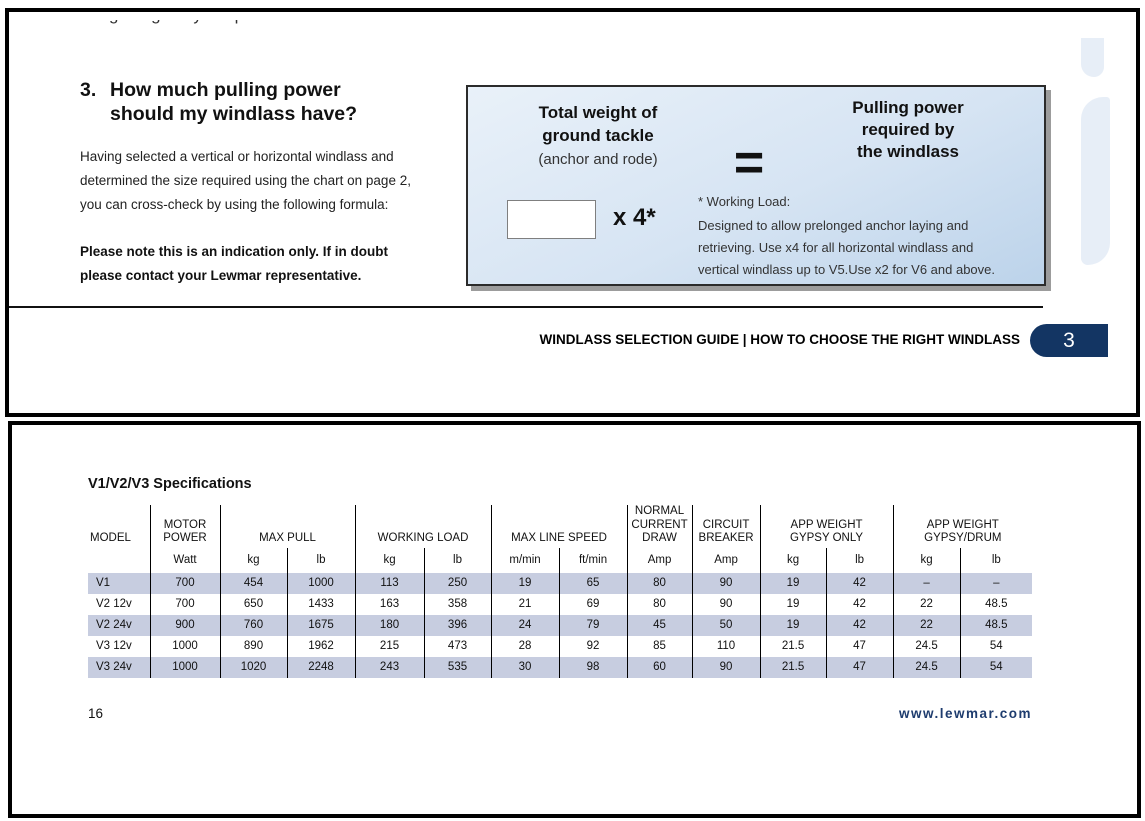  I want to click on value-cell: 180, so click(389, 625).